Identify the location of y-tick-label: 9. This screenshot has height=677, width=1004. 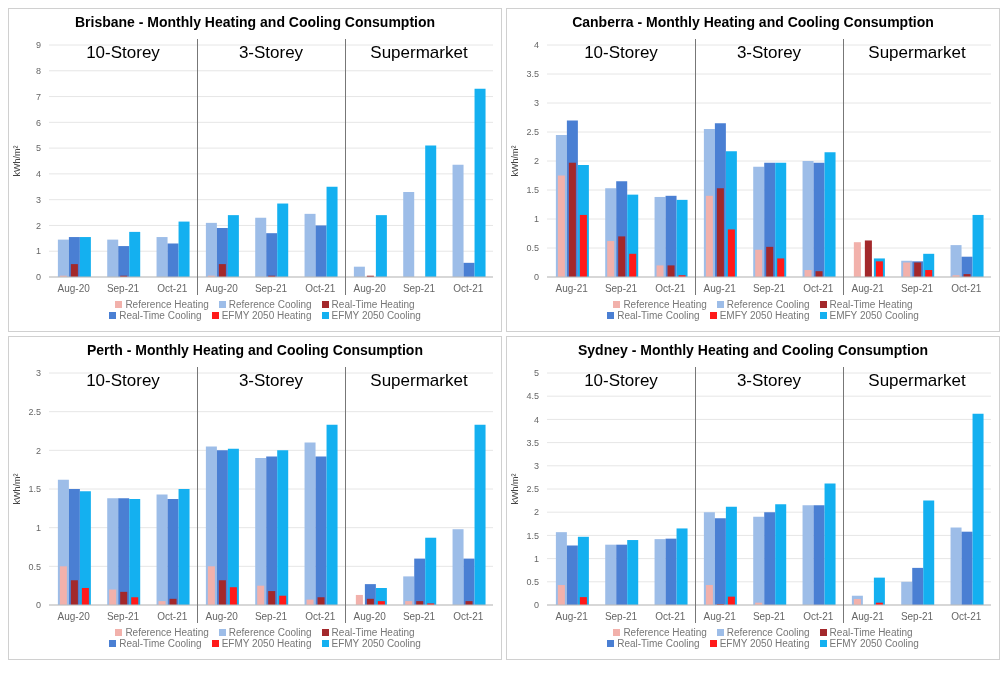
(38, 45).